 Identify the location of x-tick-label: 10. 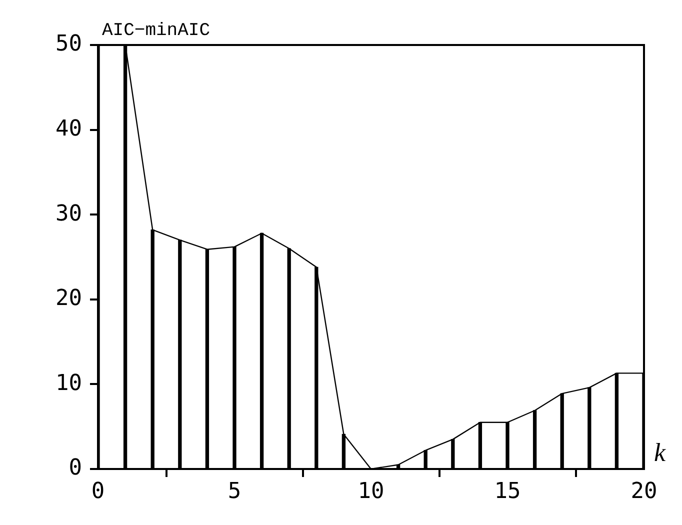
(371, 491).